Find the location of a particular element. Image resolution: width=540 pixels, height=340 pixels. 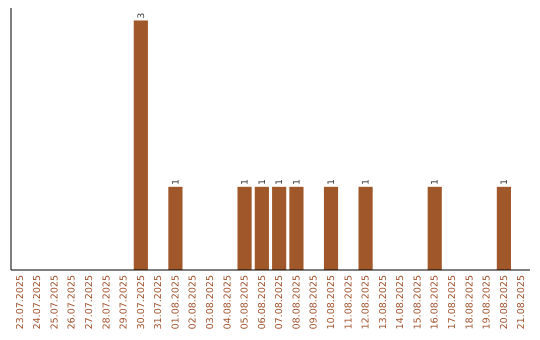

x-tick-label: 01.08.2025 is located at coordinates (176, 302).